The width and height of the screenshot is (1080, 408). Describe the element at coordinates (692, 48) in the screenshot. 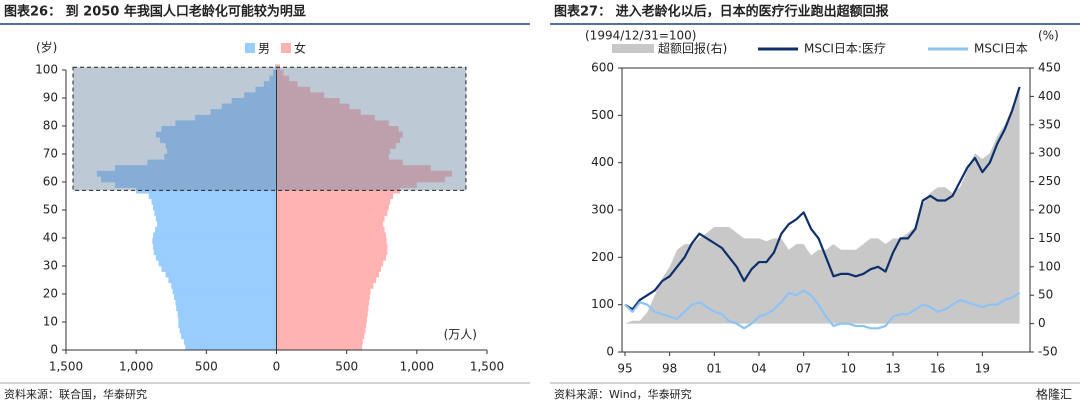

I see `legend-label: 超额回报(右)` at that location.